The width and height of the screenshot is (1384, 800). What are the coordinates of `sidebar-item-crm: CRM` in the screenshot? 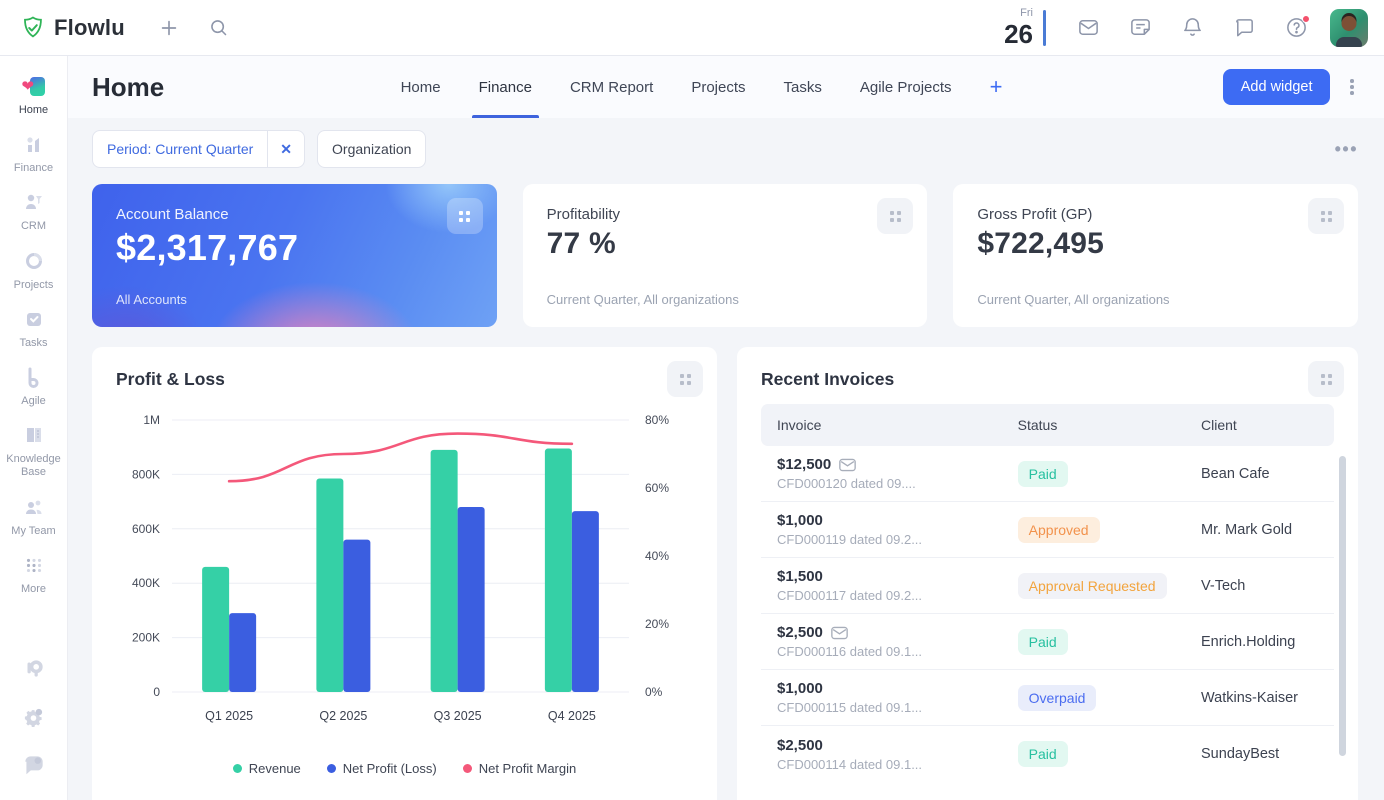 It's located at (33, 211).